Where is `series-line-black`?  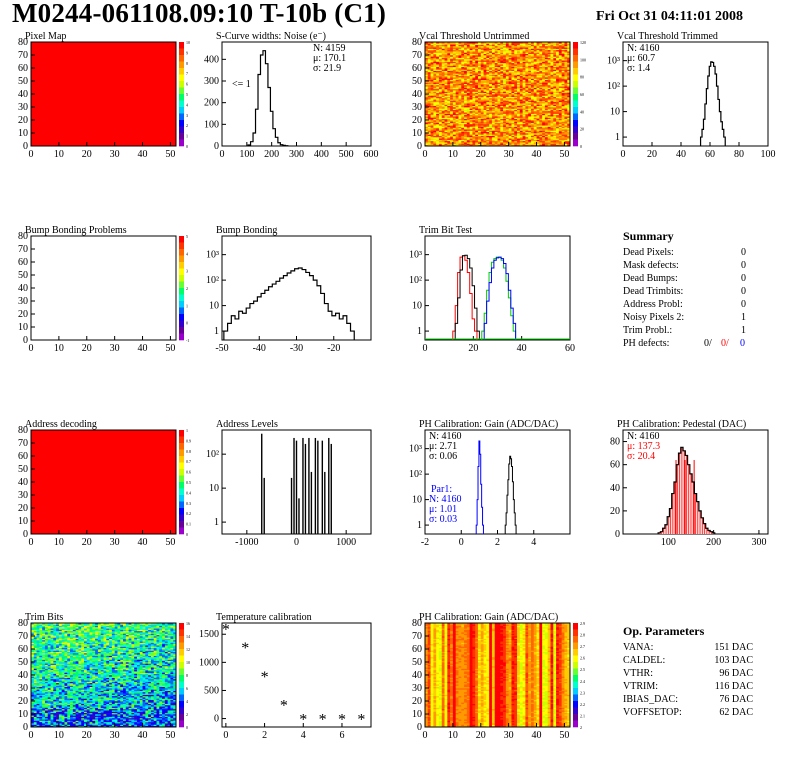 series-line-black is located at coordinates (510, 494).